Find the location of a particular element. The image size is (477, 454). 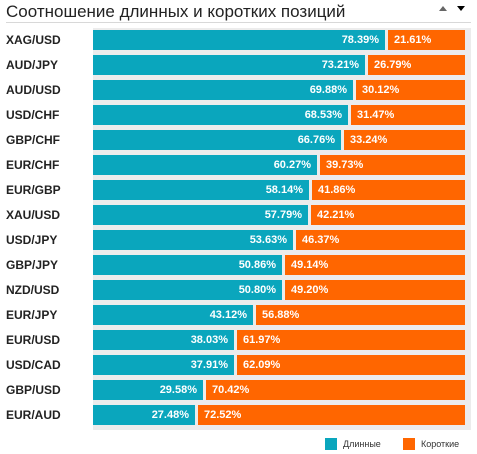

category-label: GBP/CHF is located at coordinates (33, 140).